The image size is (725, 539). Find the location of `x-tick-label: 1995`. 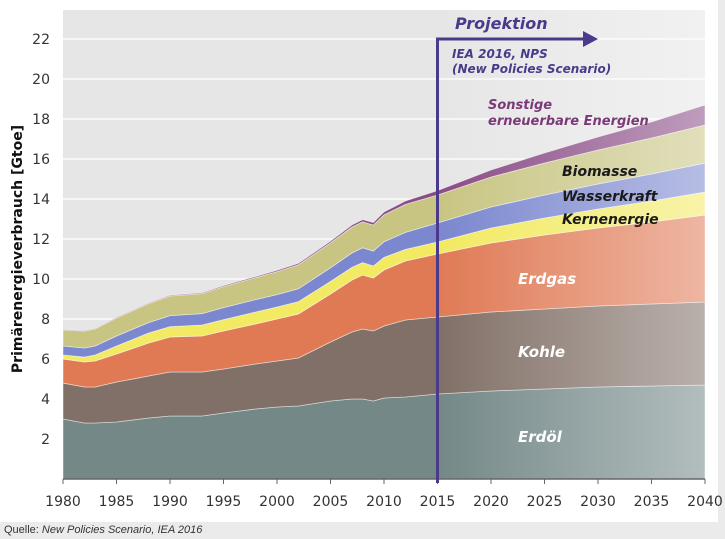

x-tick-label: 1995 is located at coordinates (224, 502).